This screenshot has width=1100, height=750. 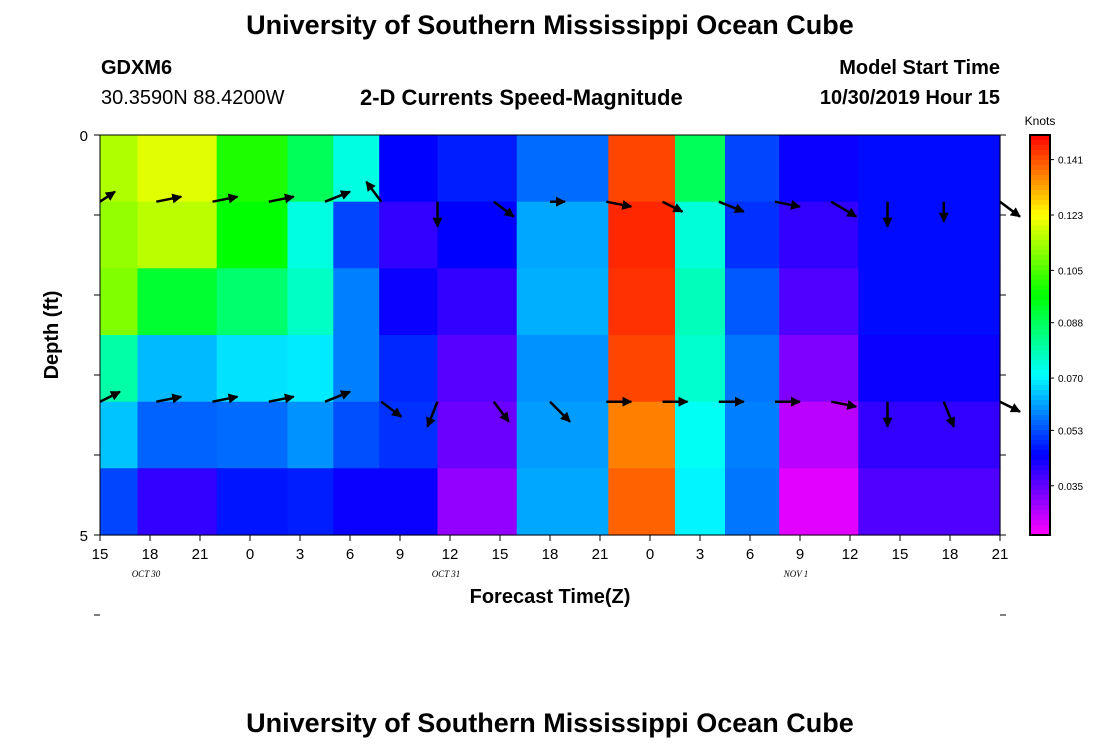 I want to click on y-tick-label: 5, so click(x=84, y=536).